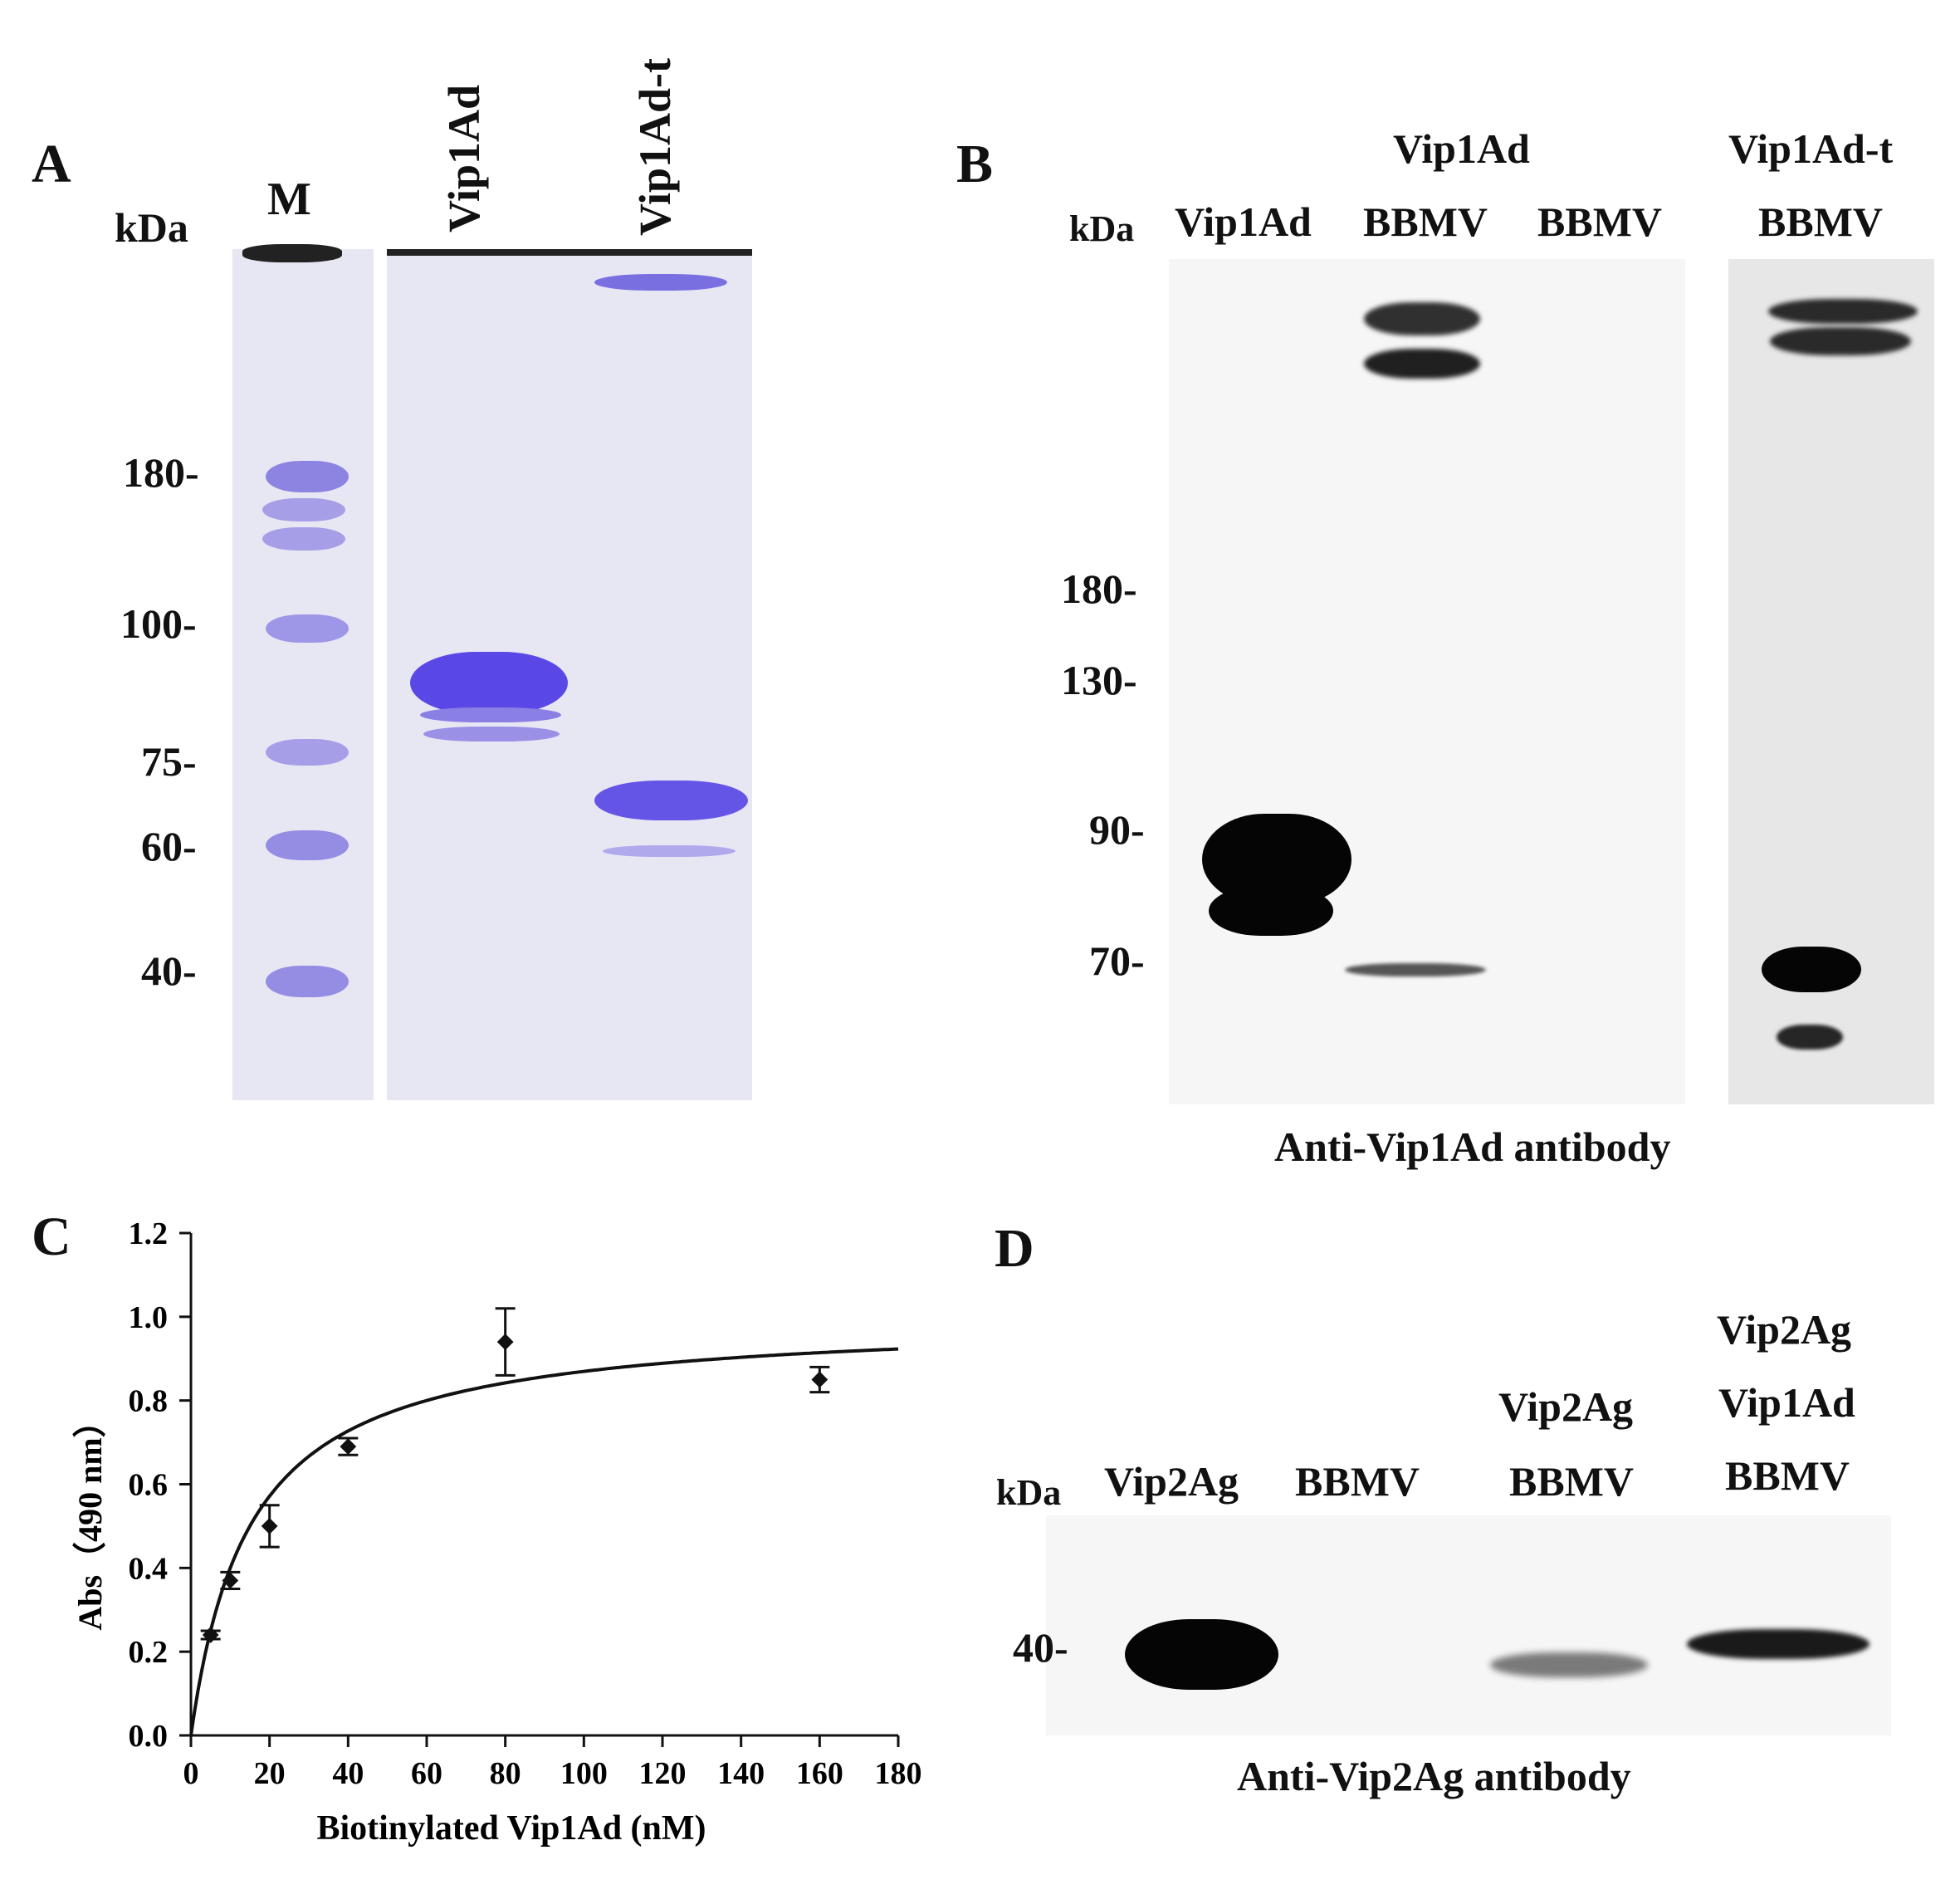 The height and width of the screenshot is (1899, 1960). Describe the element at coordinates (348, 1773) in the screenshot. I see `x-tick-label: 40` at that location.